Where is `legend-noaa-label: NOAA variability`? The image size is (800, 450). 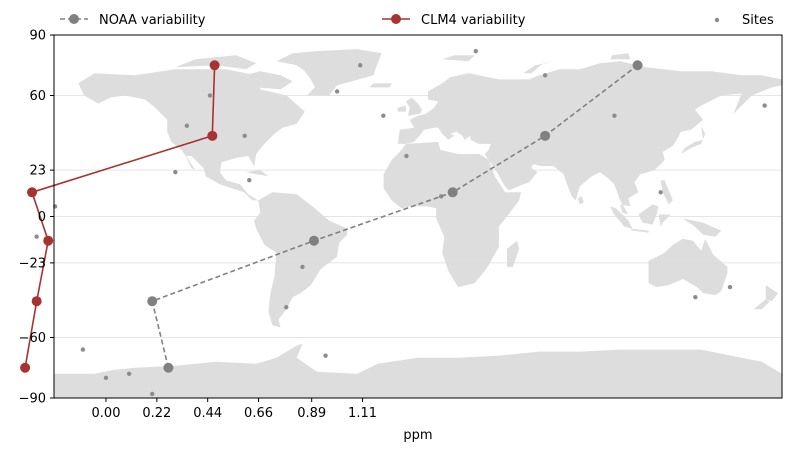
legend-noaa-label: NOAA variability is located at coordinates (152, 20).